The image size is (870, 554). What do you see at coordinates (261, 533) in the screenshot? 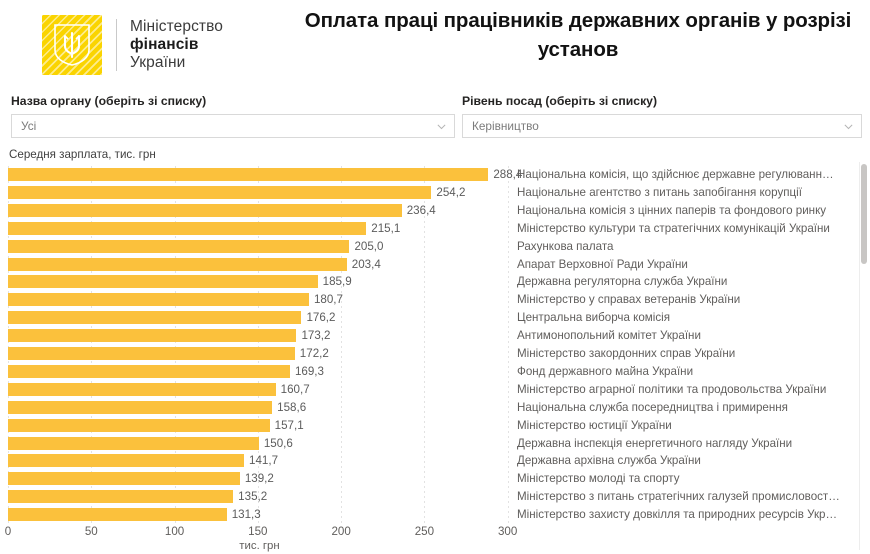
I see `chart-x-axis: 0 50 100 150 200 250 300` at bounding box center [261, 533].